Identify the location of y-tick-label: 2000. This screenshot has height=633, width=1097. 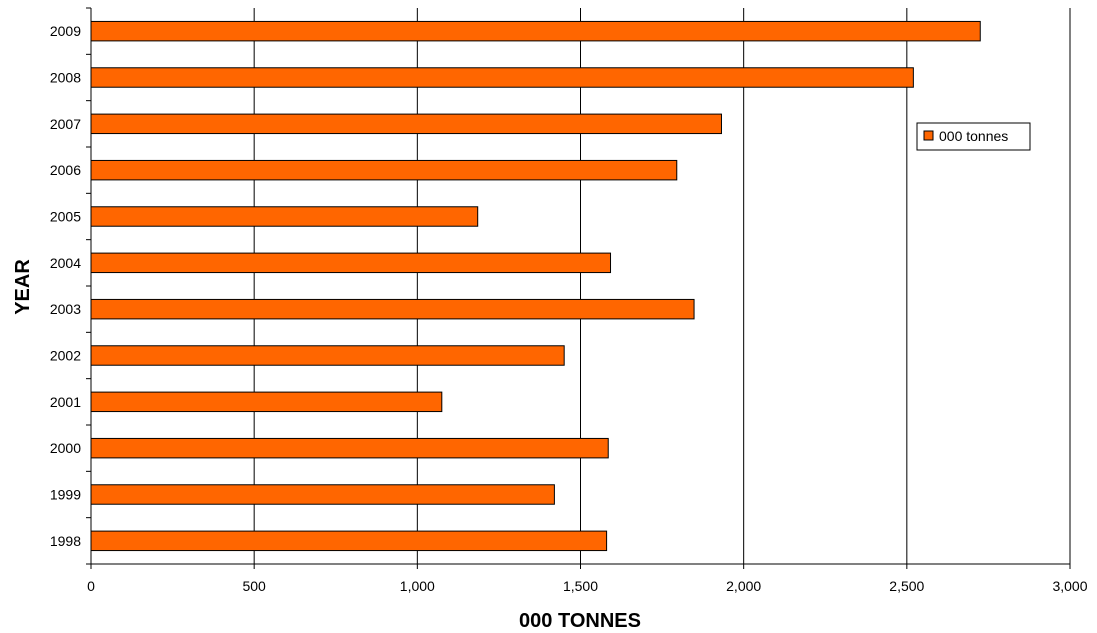
(65, 448).